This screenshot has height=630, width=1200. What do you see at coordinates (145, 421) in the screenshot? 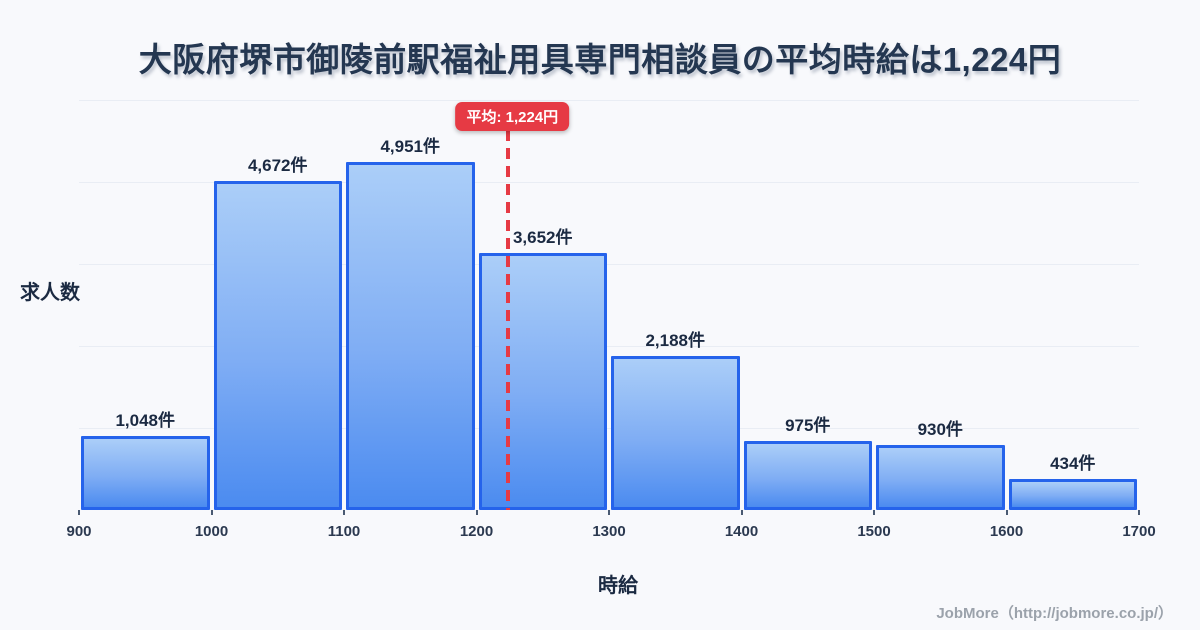
I see `bar-value-label: 1,048件` at bounding box center [145, 421].